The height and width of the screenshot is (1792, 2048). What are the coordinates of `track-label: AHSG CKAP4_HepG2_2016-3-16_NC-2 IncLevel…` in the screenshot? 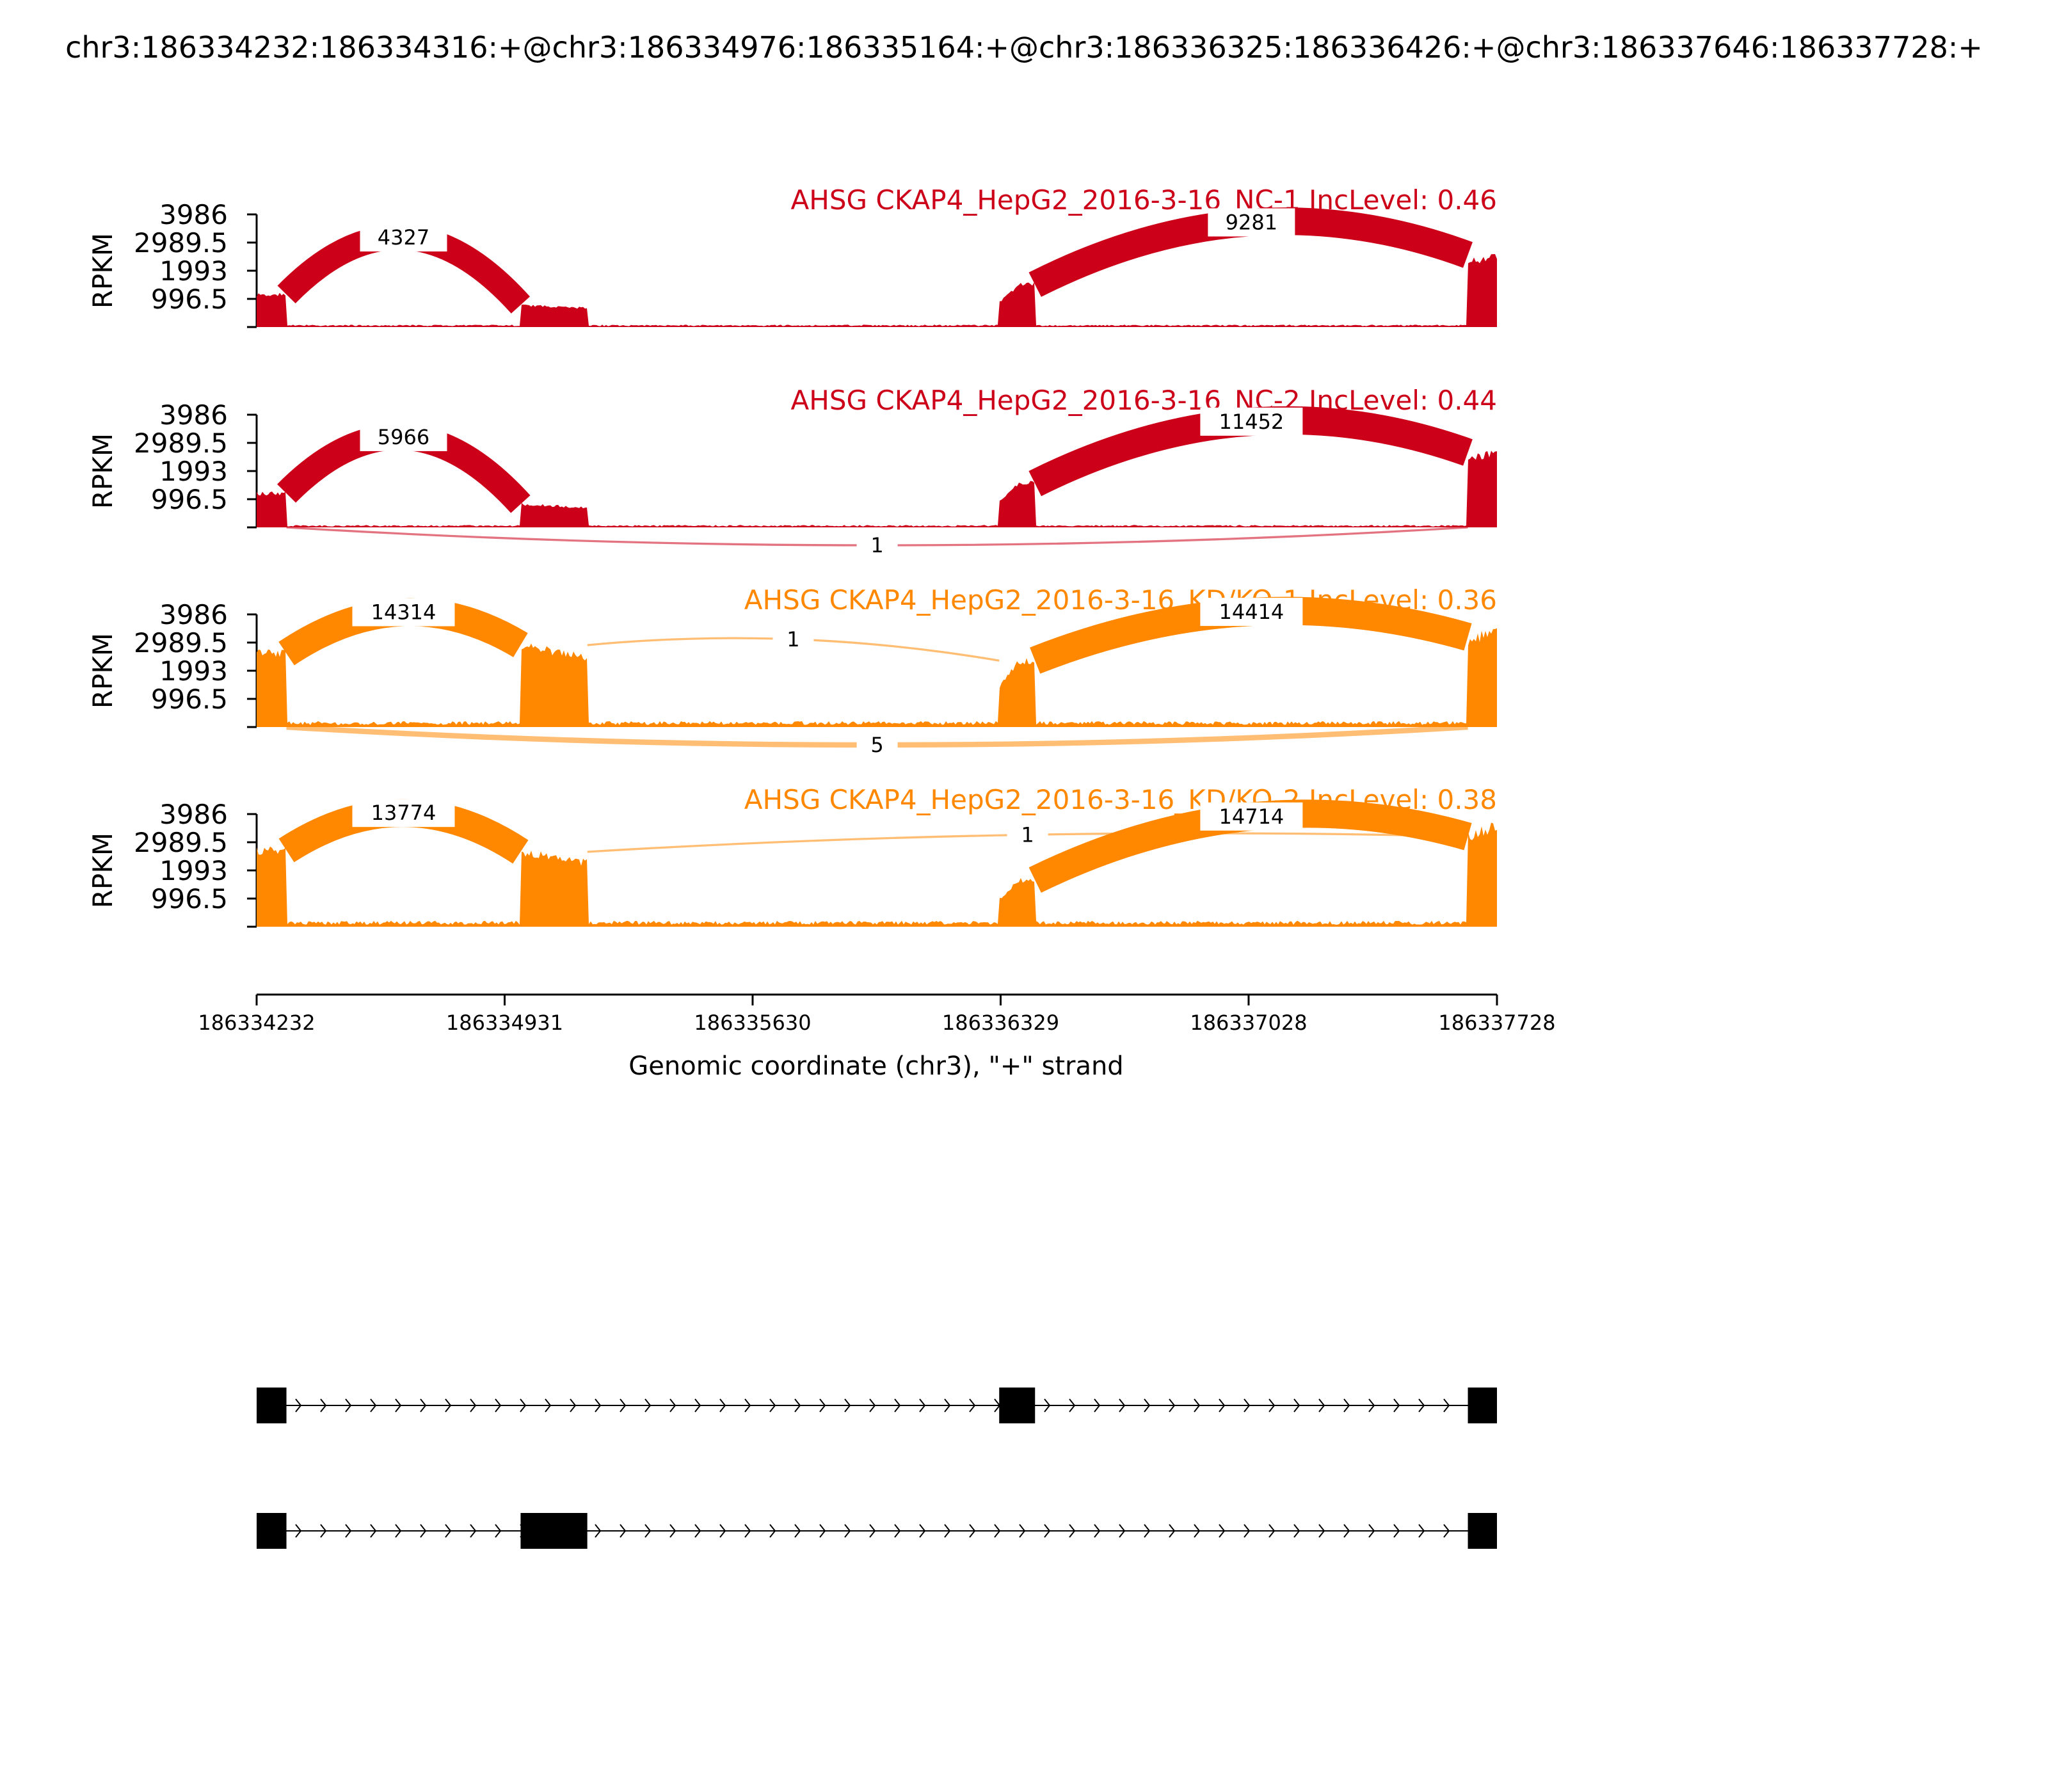 It's located at (1144, 400).